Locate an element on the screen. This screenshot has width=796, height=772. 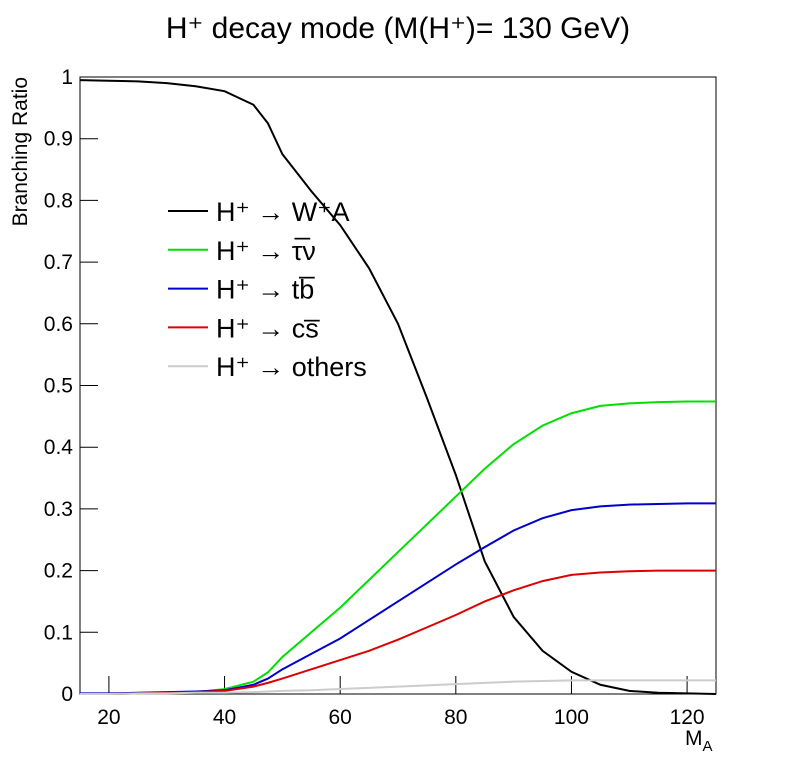
y-tick-label: 0.7 is located at coordinates (58, 262).